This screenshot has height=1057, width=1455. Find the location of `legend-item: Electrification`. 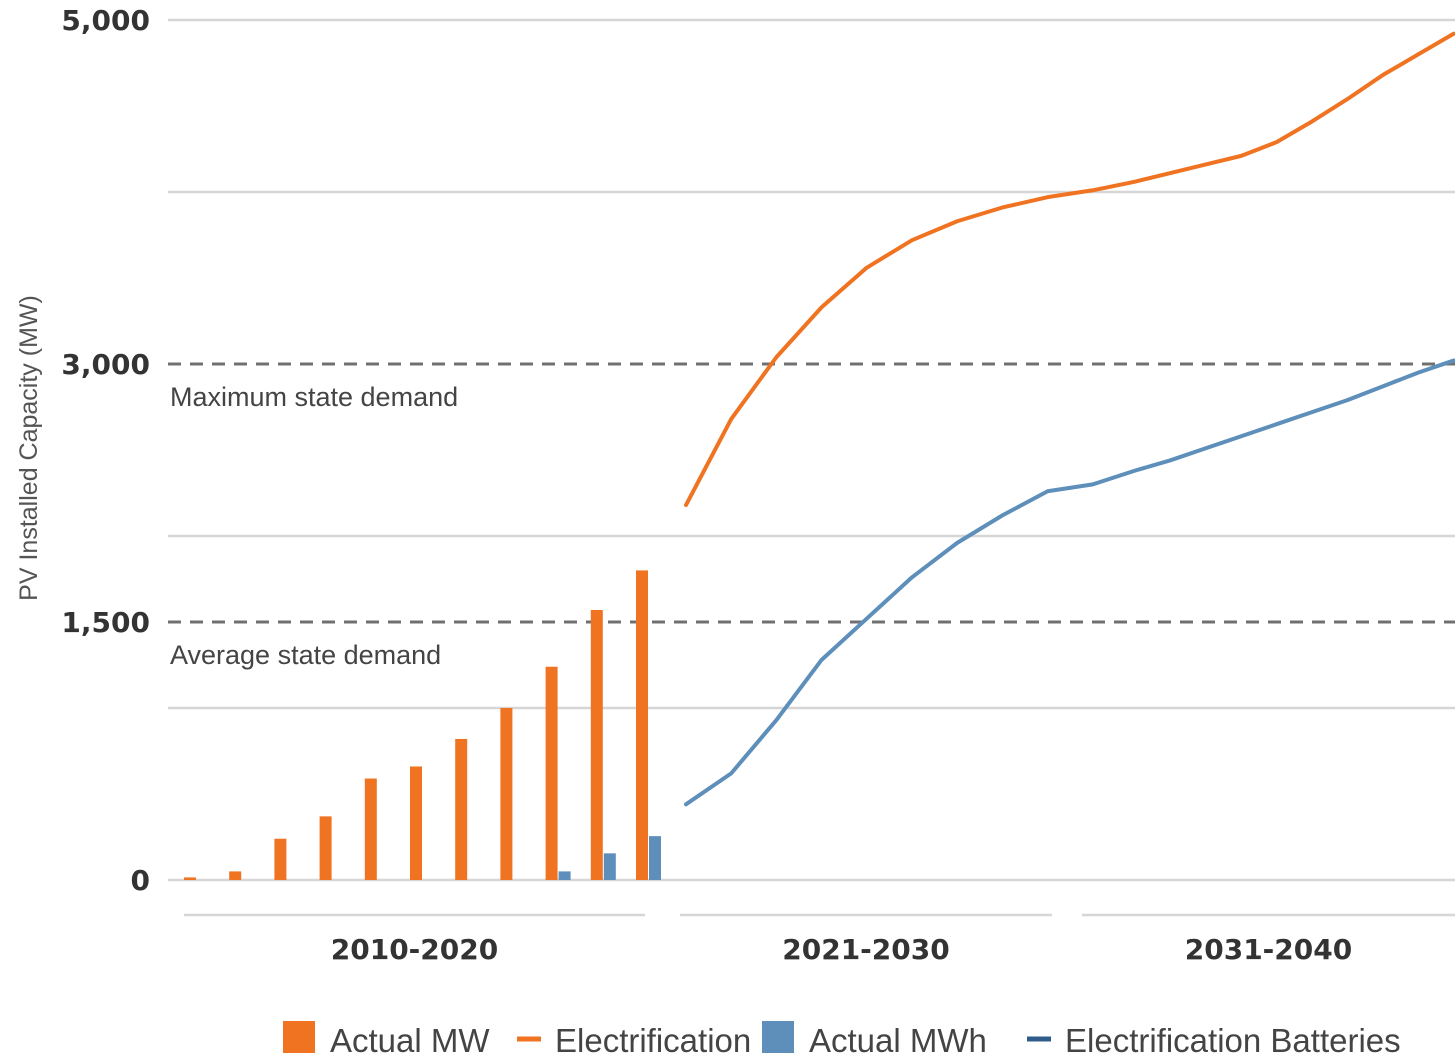

legend-item: Electrification is located at coordinates (634, 1039).